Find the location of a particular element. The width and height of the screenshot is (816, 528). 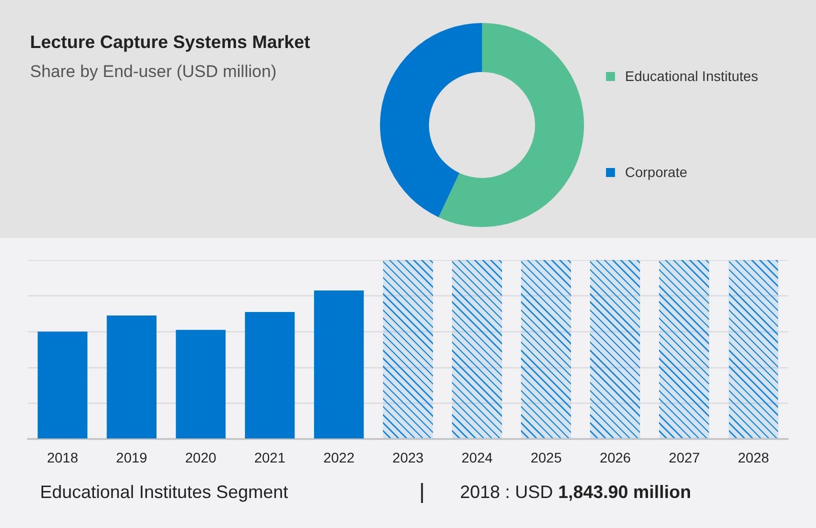

text: 2018 : USD 1,843.90 million is located at coordinates (576, 492).